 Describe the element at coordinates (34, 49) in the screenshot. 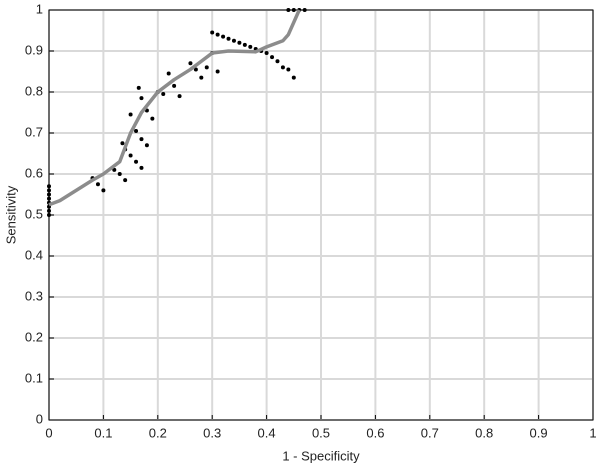

I see `y-tick-label: 0.9` at that location.